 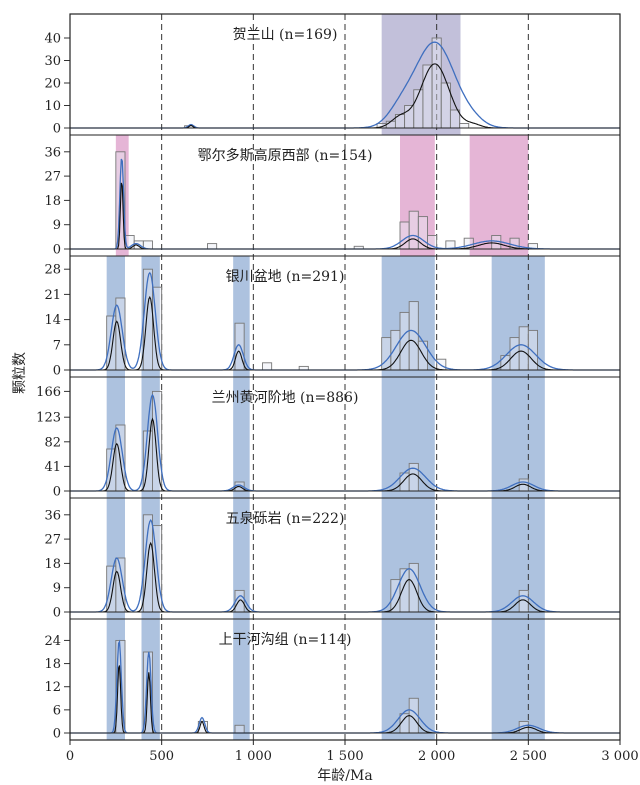 I want to click on x-tick-label: 2 500, so click(x=528, y=756).